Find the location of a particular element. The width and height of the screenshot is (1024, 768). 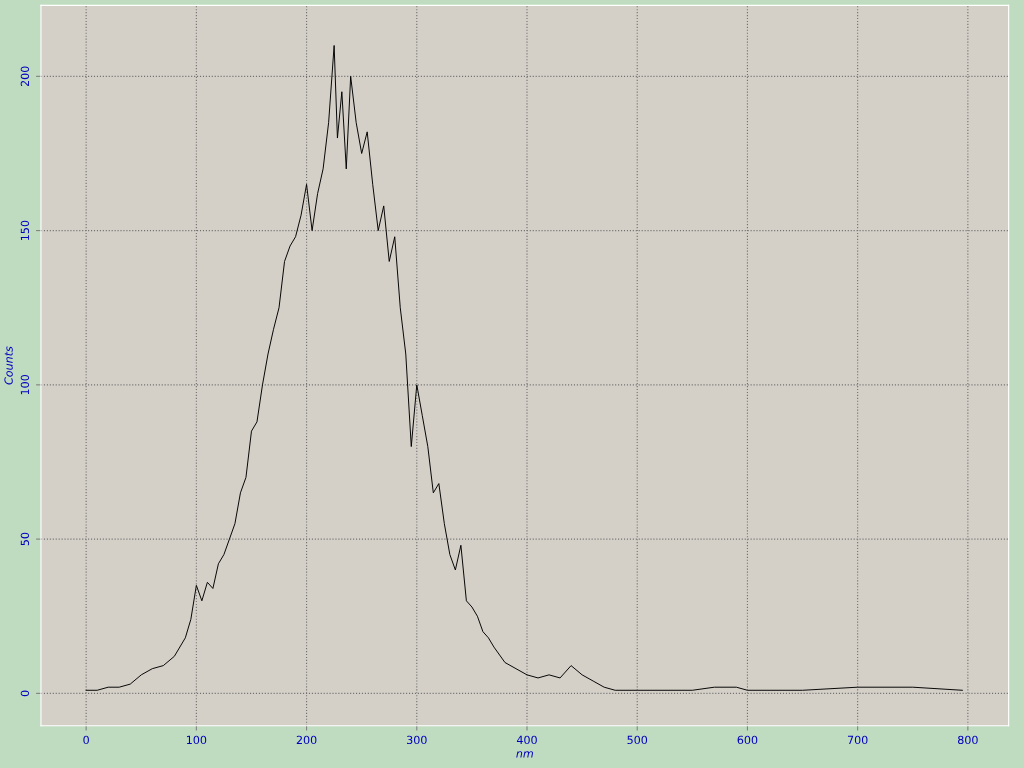

x-tick-label: 0 is located at coordinates (86, 740).